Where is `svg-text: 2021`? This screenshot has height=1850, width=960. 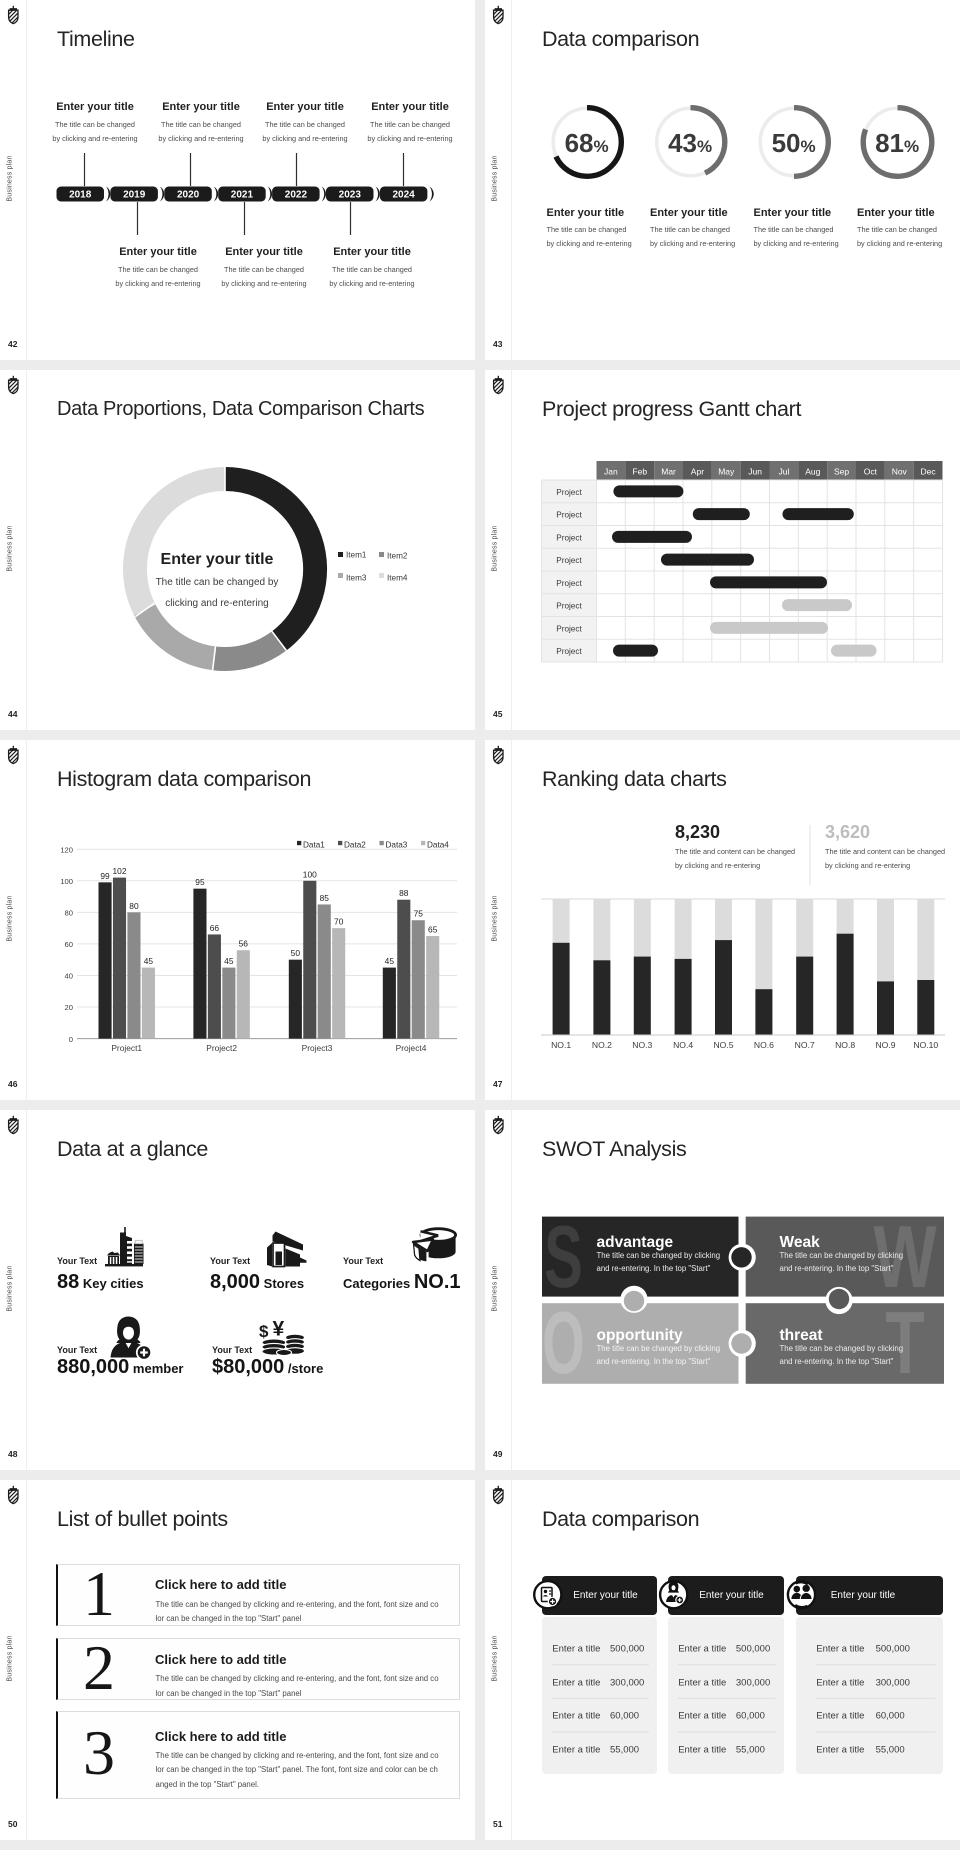 svg-text: 2021 is located at coordinates (242, 195).